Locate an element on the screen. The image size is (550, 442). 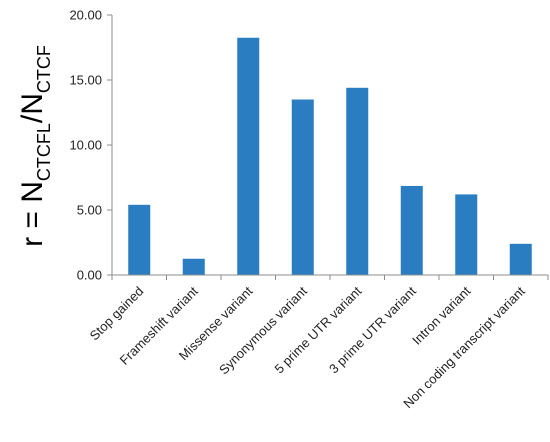
y-axis-label-prefix: r = N is located at coordinates (32, 214).